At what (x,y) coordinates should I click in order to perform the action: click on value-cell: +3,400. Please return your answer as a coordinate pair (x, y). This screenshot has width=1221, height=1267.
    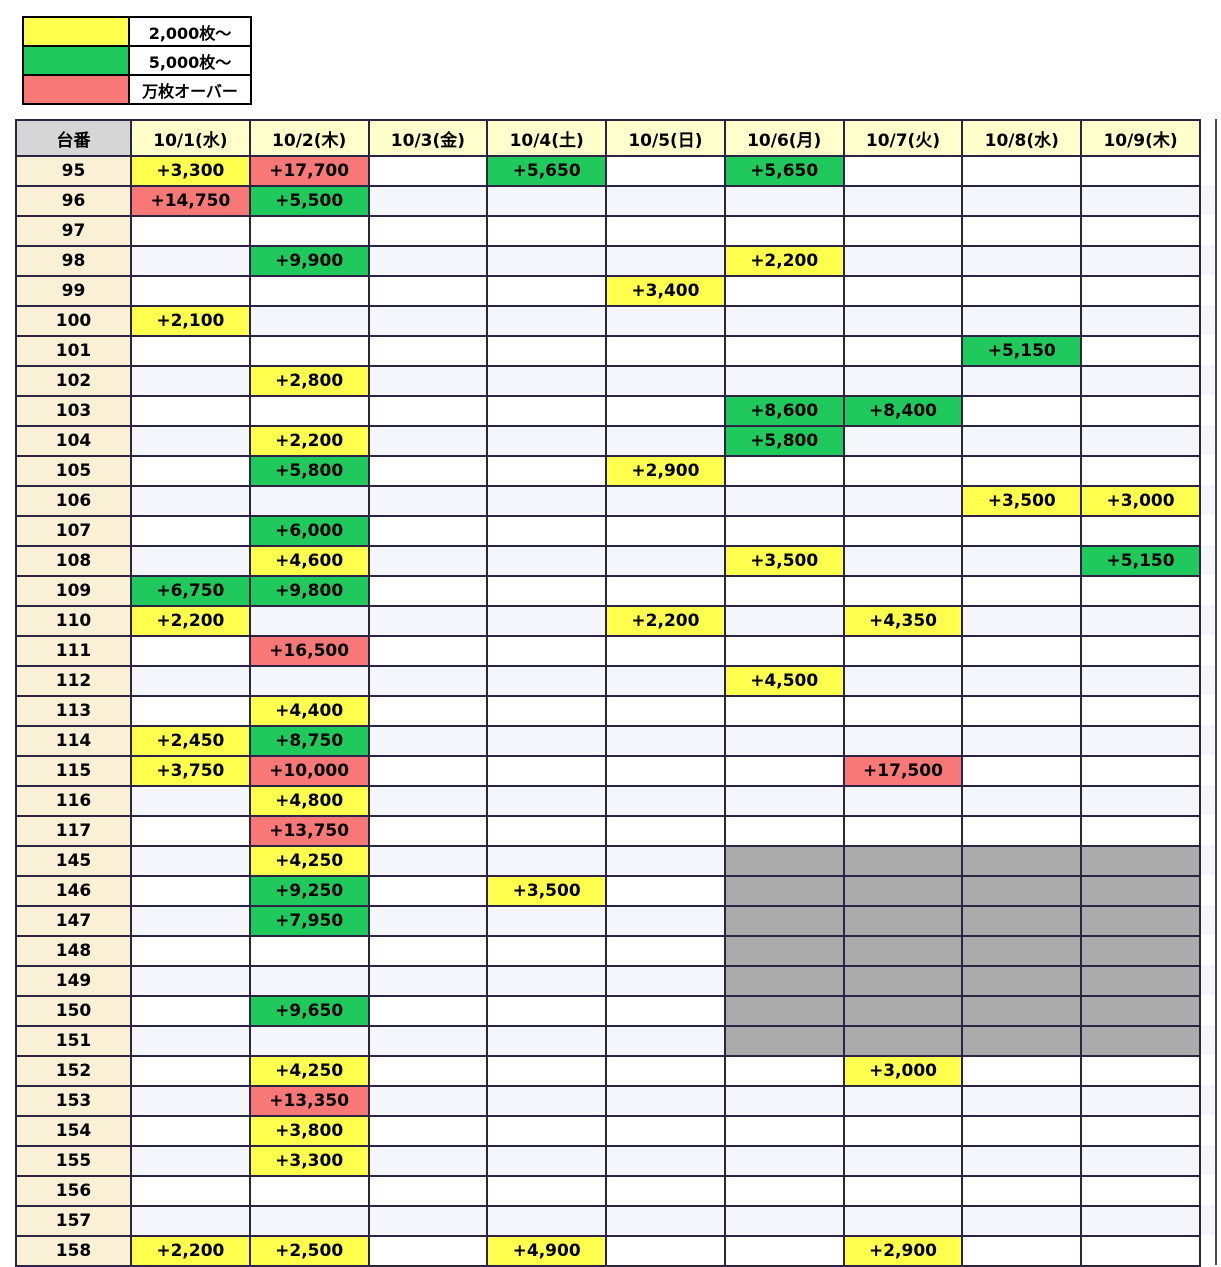
    Looking at the image, I should click on (665, 291).